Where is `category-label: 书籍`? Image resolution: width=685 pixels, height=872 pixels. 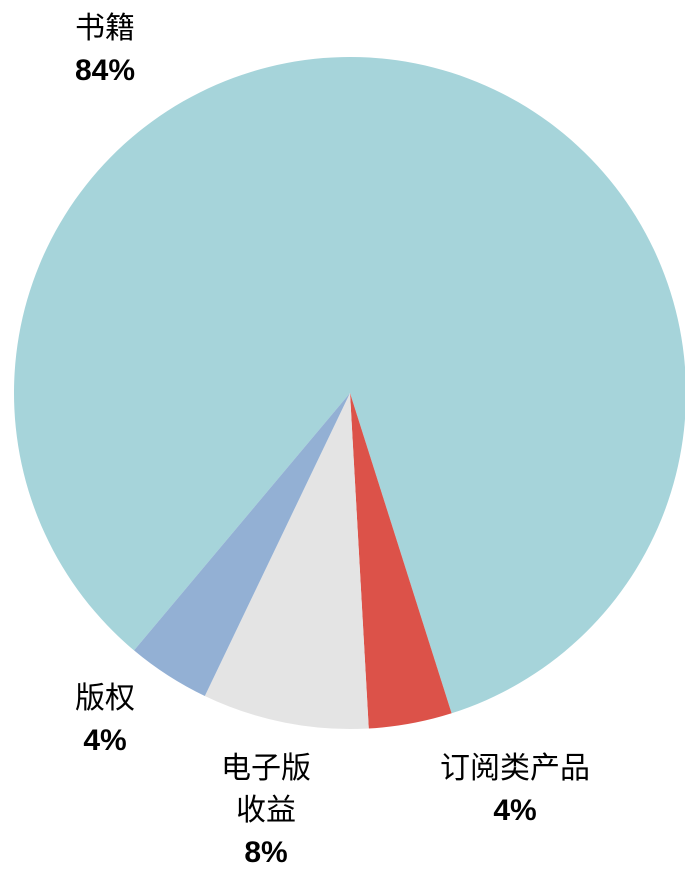 category-label: 书籍 is located at coordinates (105, 28).